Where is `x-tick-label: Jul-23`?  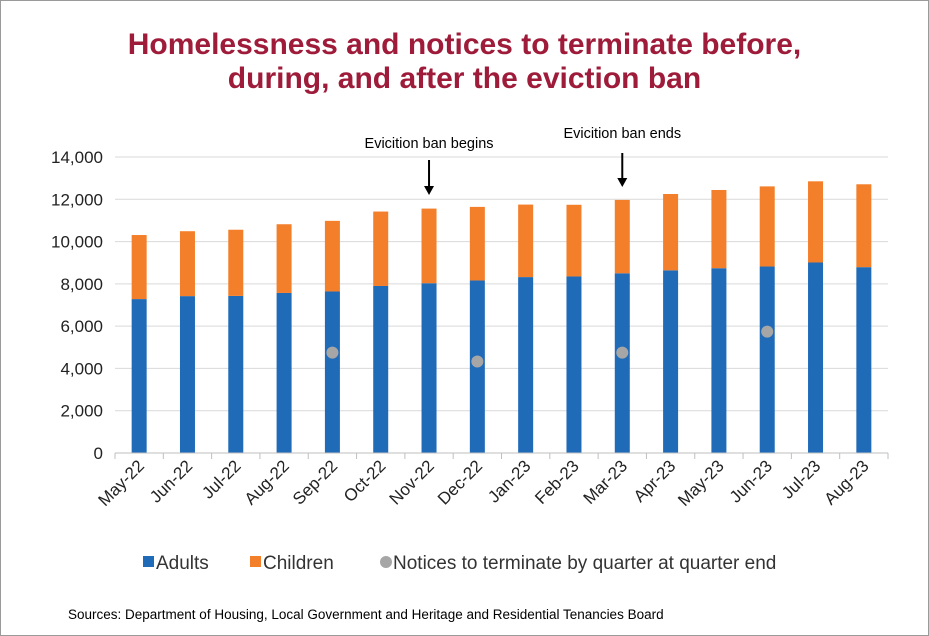
x-tick-label: Jul-23 is located at coordinates (801, 479).